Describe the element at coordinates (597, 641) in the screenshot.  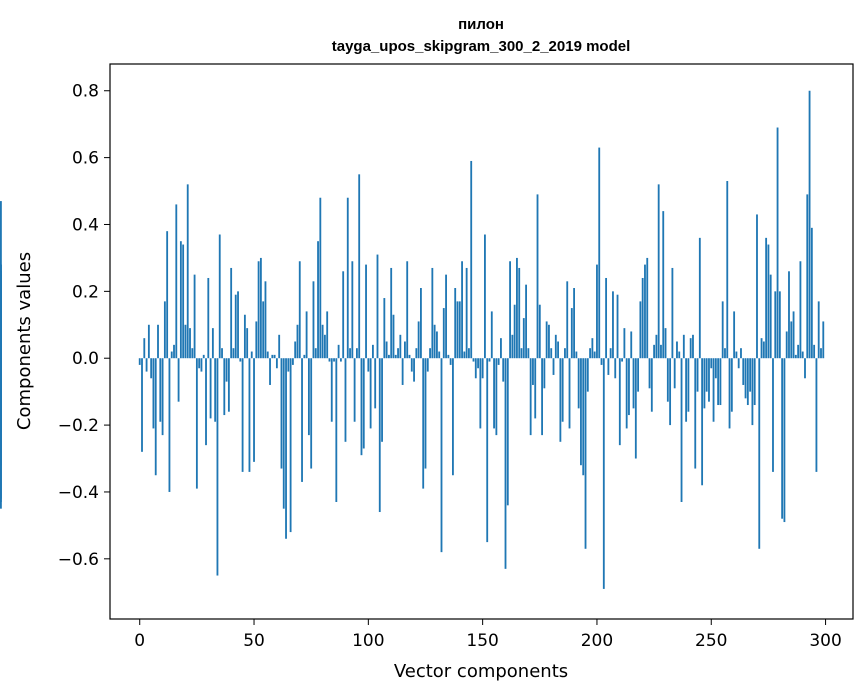
I see `x-tick-label: 200` at that location.